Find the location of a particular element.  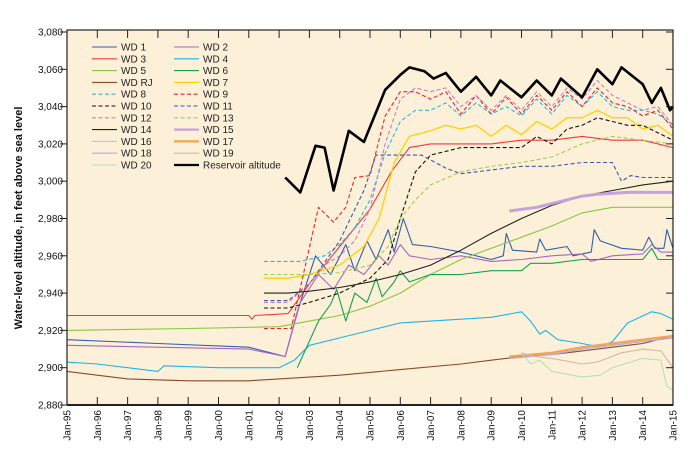

x-tick-label: Jan-10 is located at coordinates (522, 425).